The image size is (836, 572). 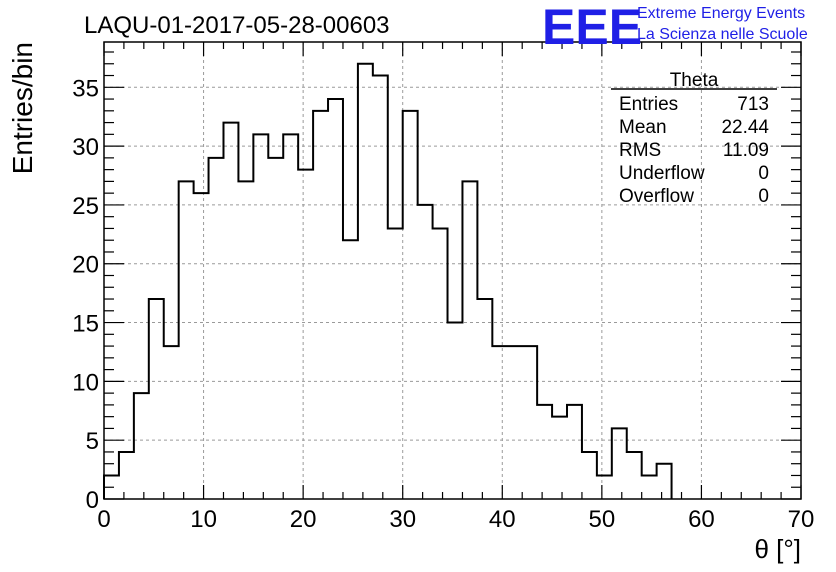 I want to click on stats-label: Underflow, so click(x=662, y=173).